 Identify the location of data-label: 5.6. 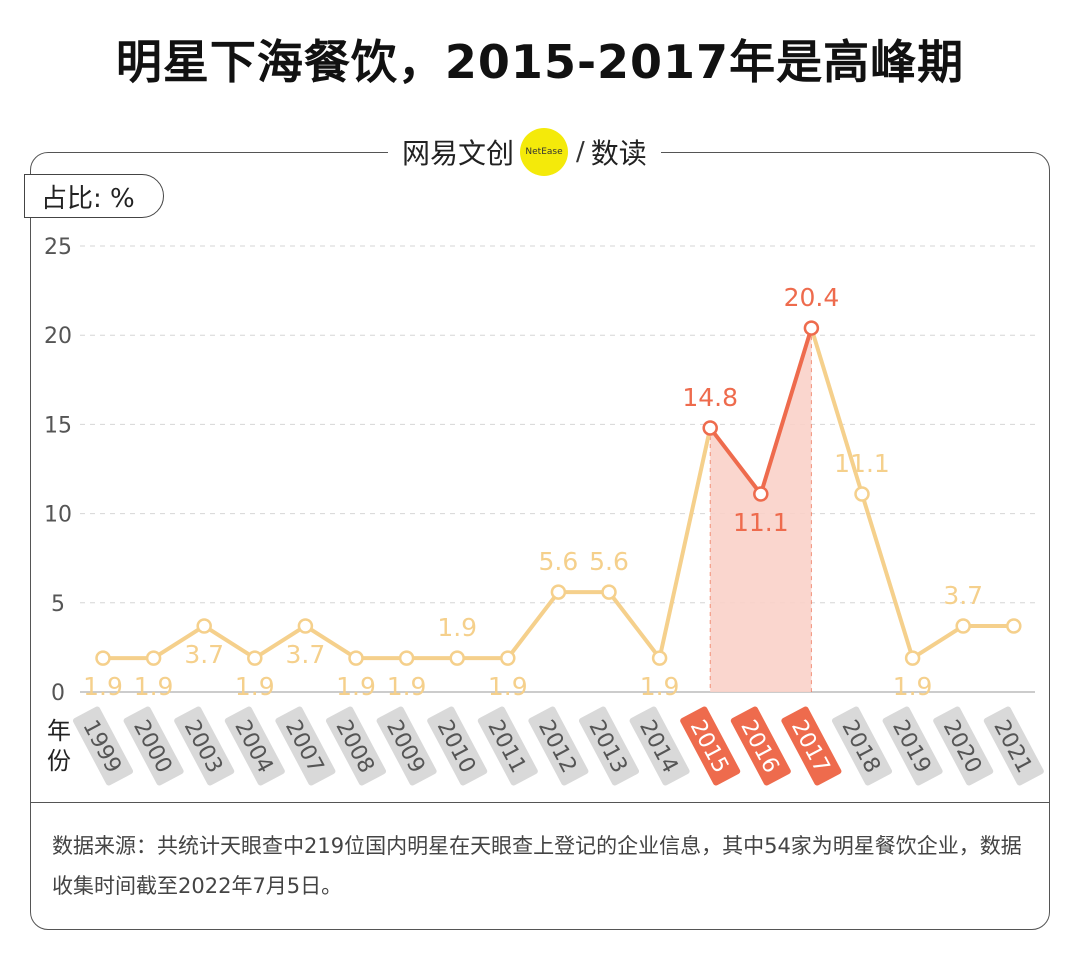
(609, 561).